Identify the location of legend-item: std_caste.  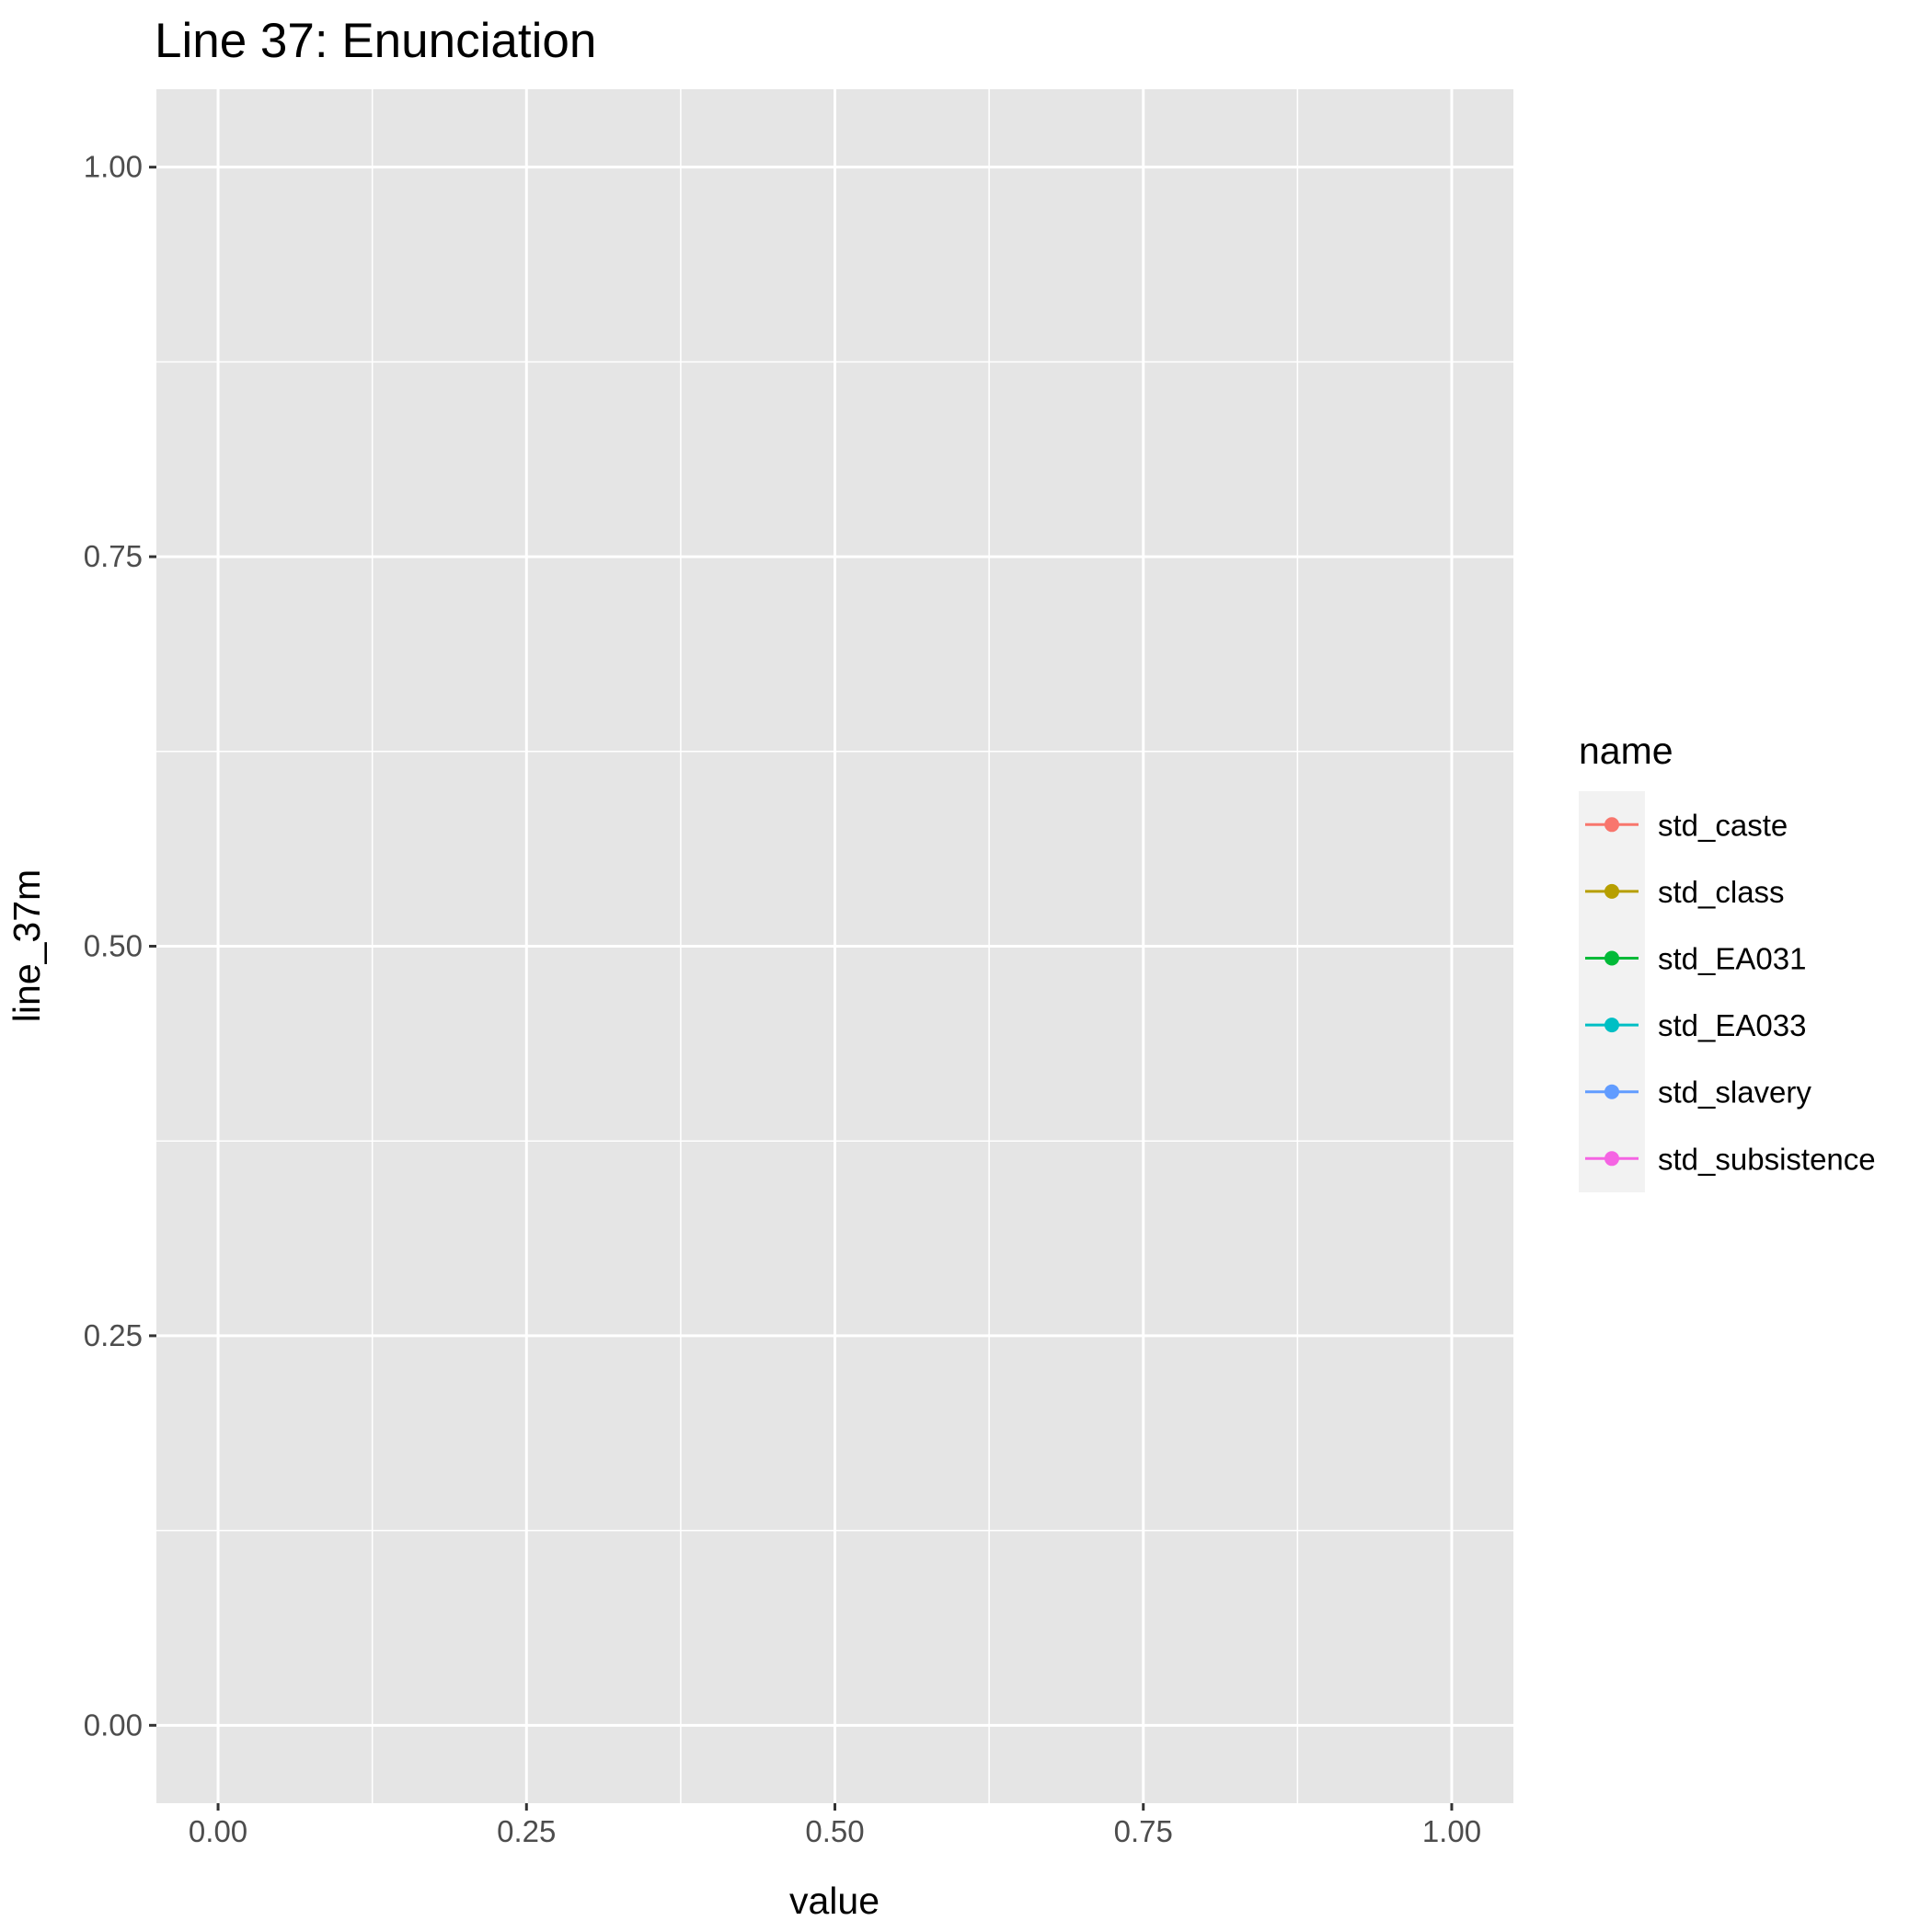
(1686, 825).